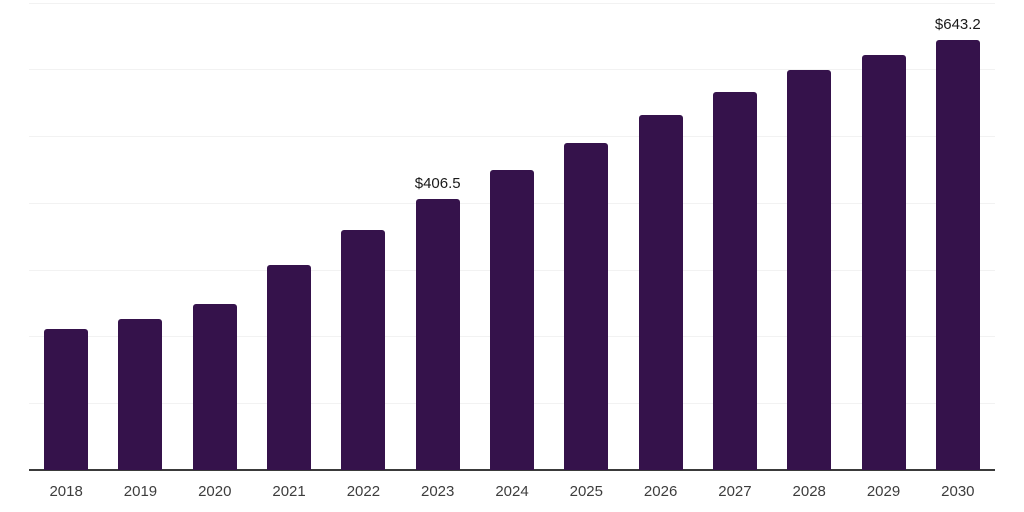 The width and height of the screenshot is (1024, 512). What do you see at coordinates (512, 491) in the screenshot?
I see `x-tick-label-2024: 2024` at bounding box center [512, 491].